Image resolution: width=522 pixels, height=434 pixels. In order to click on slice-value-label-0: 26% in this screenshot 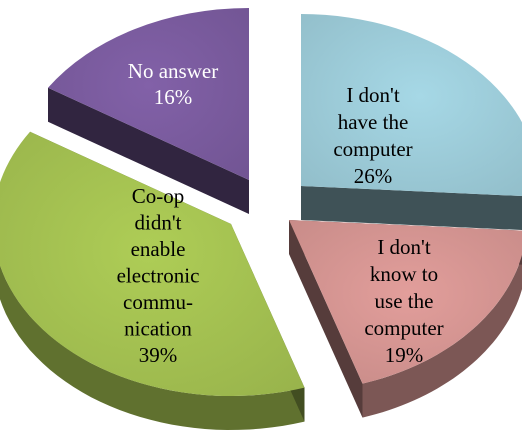, I will do `click(373, 176)`.